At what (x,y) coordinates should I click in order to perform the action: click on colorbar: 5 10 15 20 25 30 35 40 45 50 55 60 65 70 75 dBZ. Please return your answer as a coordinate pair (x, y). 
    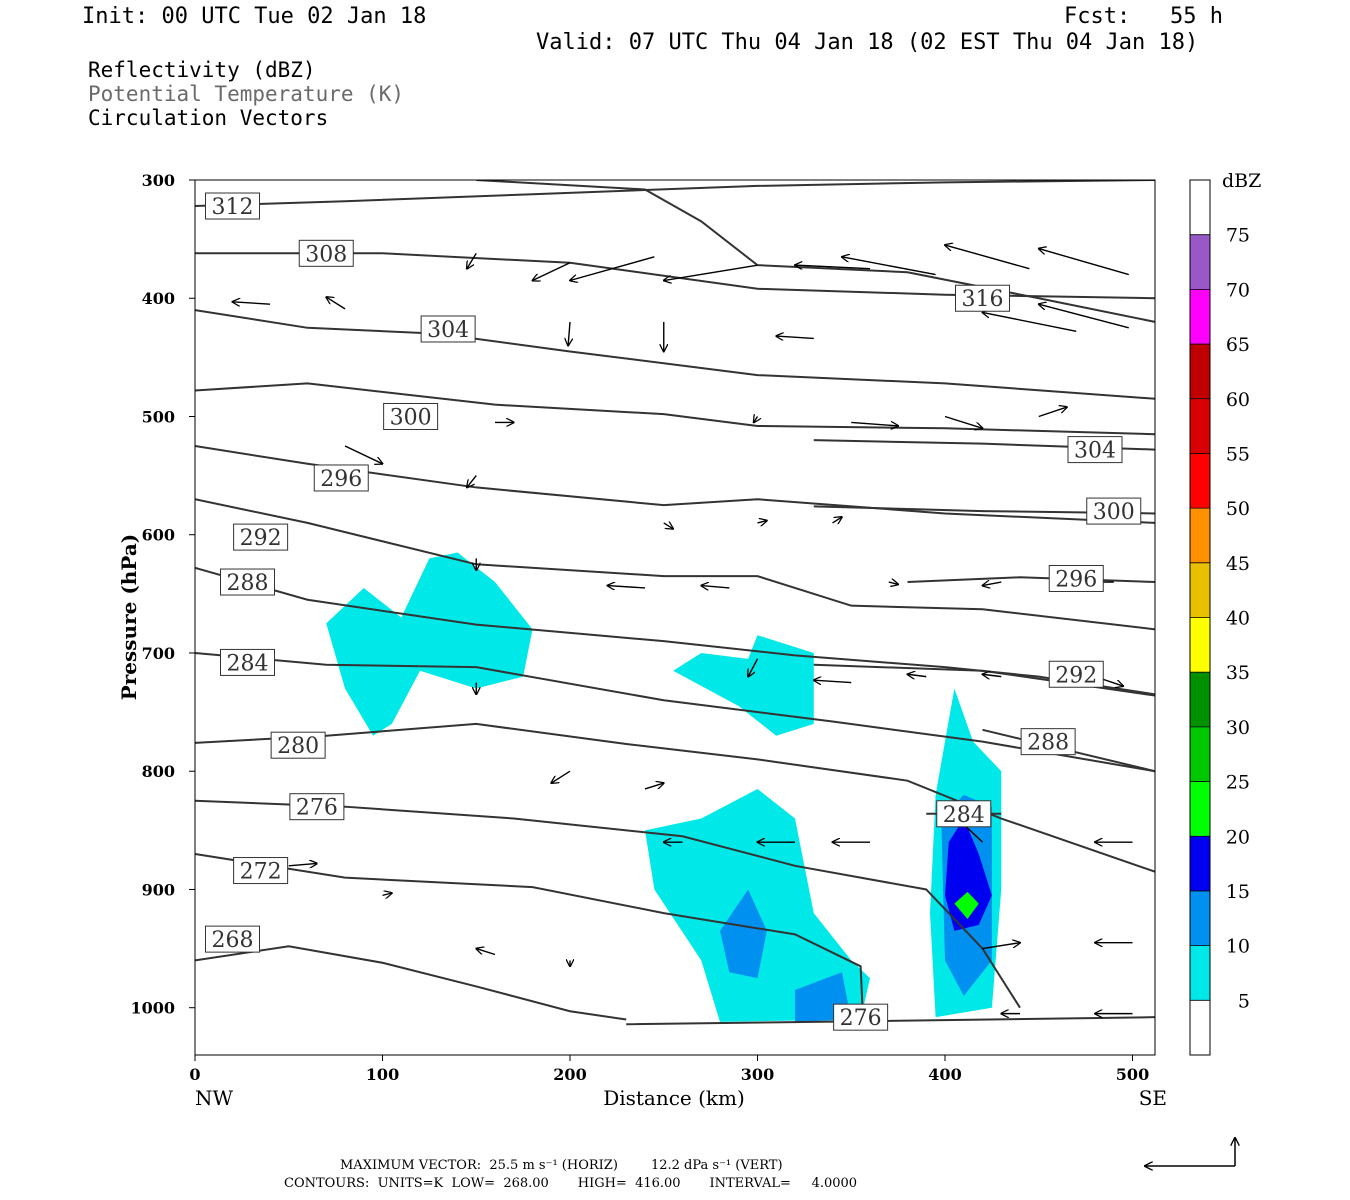
    Looking at the image, I should click on (1225, 613).